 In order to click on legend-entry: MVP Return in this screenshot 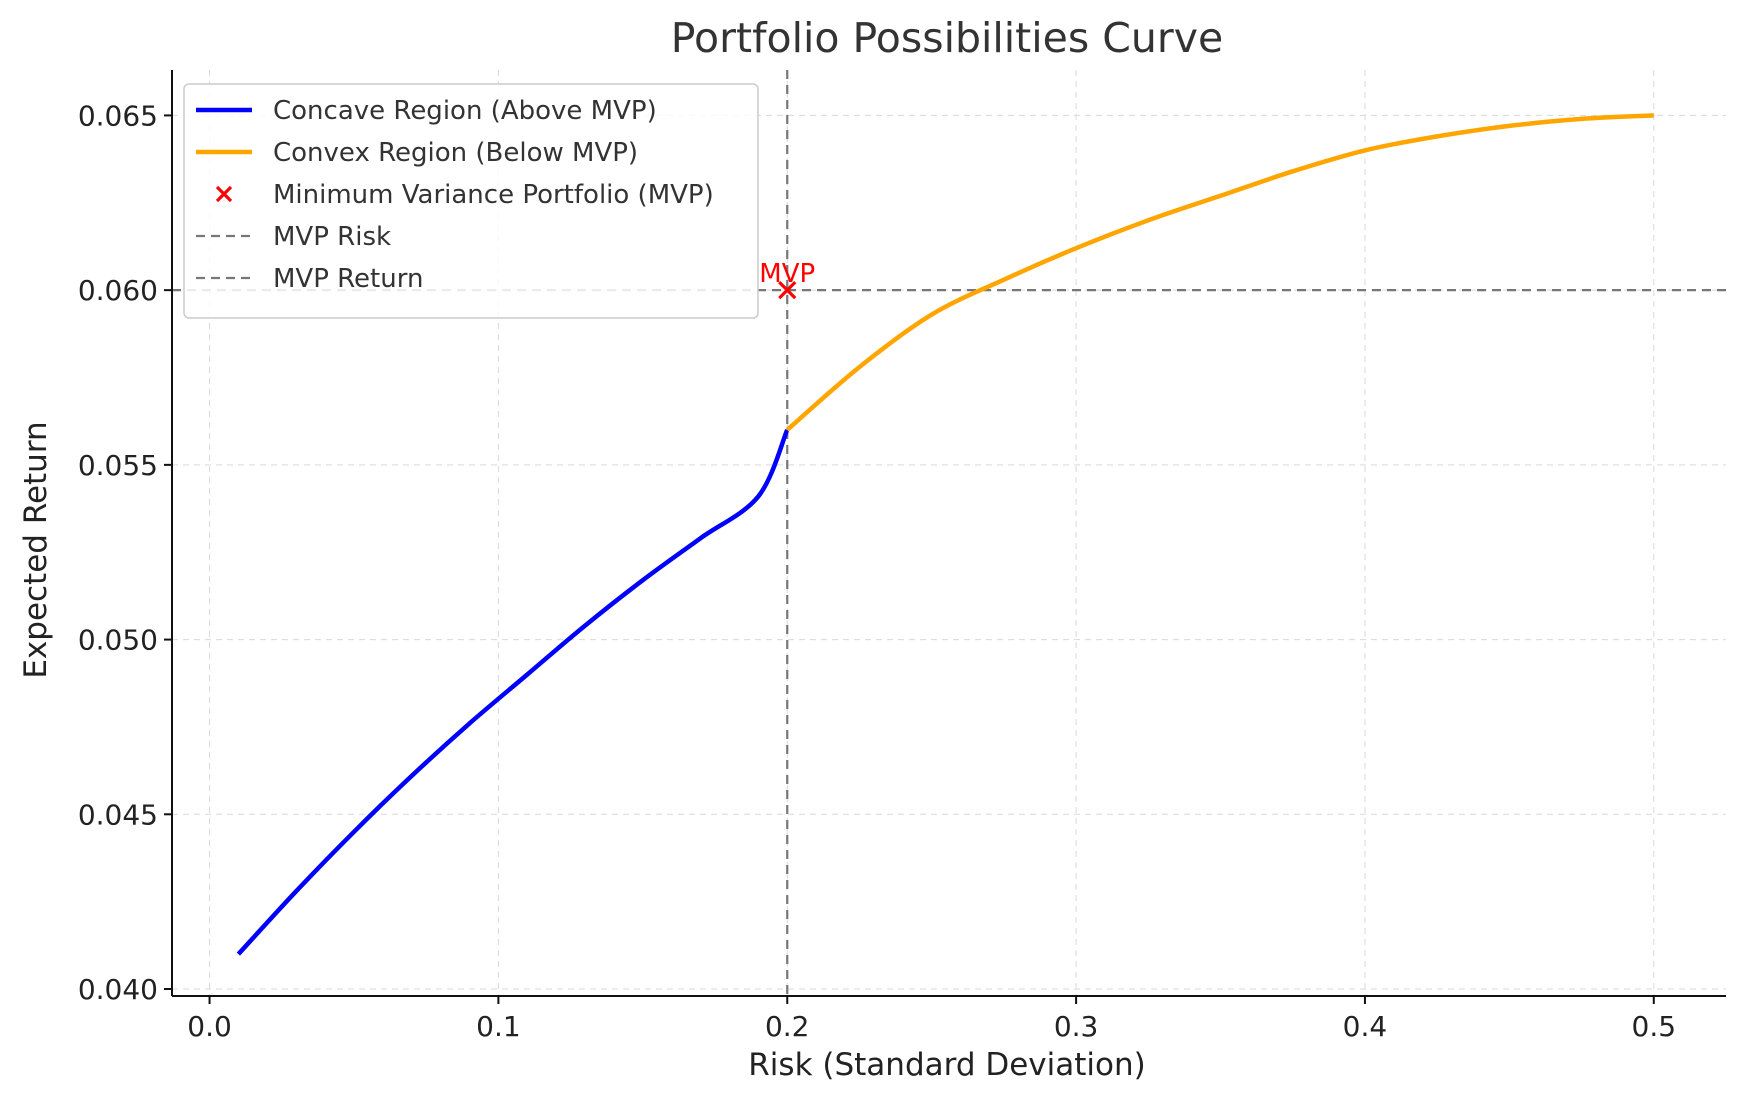, I will do `click(309, 279)`.